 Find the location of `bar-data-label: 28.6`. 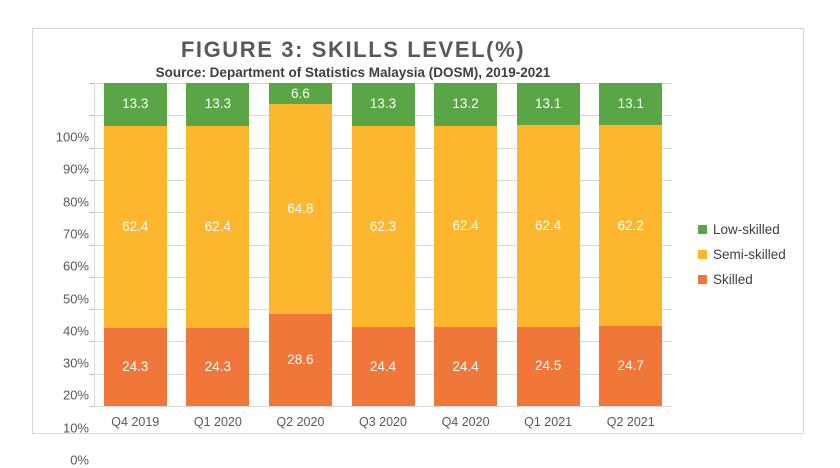

bar-data-label: 28.6 is located at coordinates (300, 359).